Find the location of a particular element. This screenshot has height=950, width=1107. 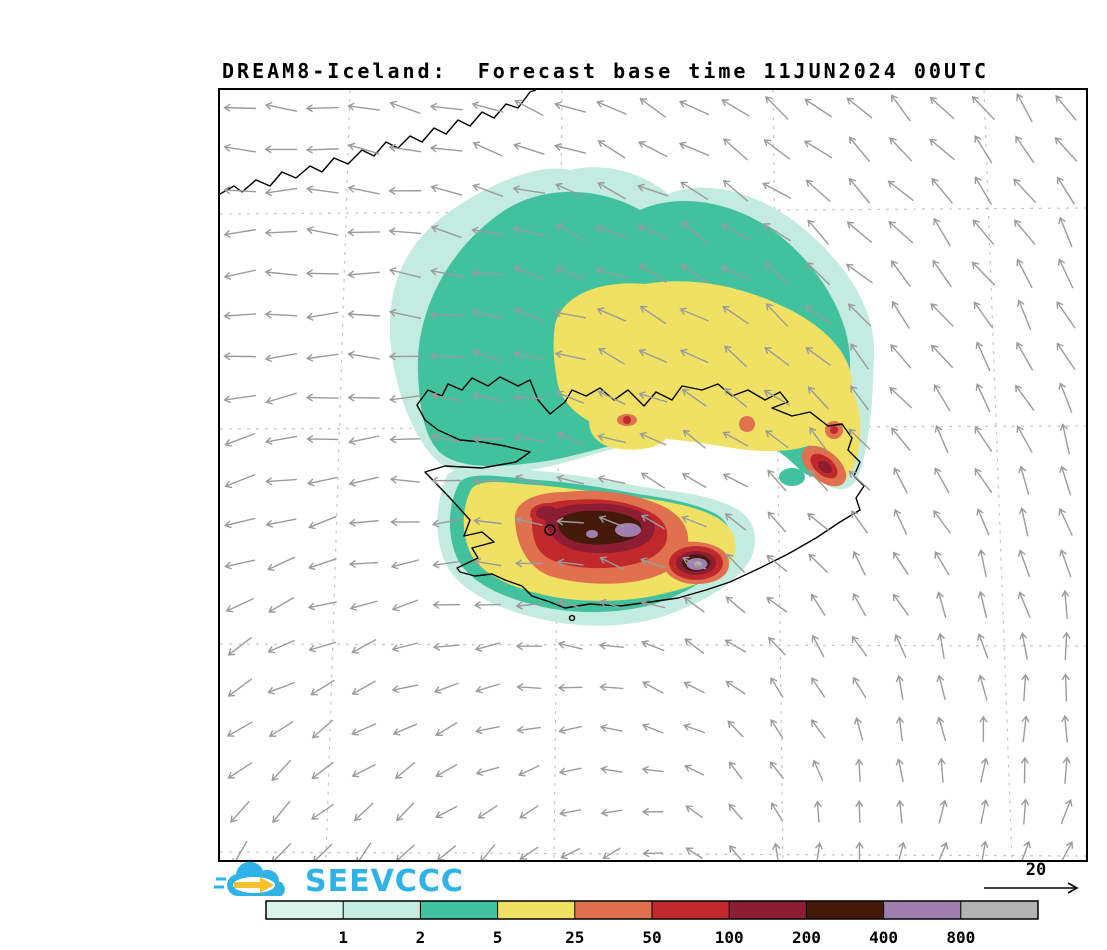

lake-outline is located at coordinates (550, 530).